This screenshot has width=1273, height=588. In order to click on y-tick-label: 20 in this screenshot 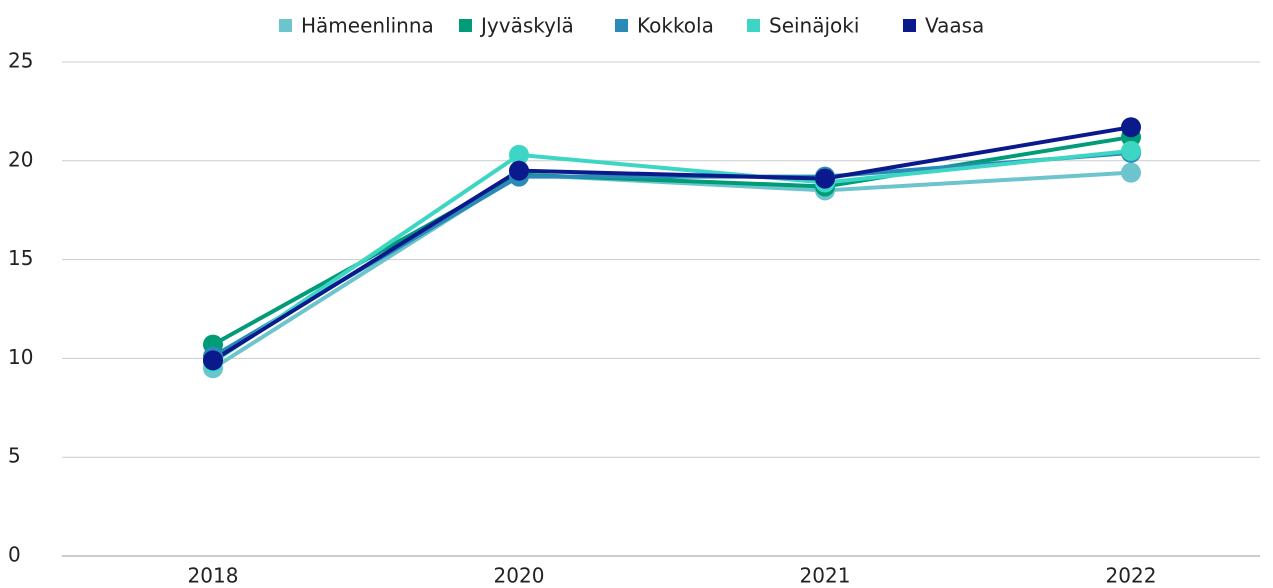, I will do `click(20, 159)`.